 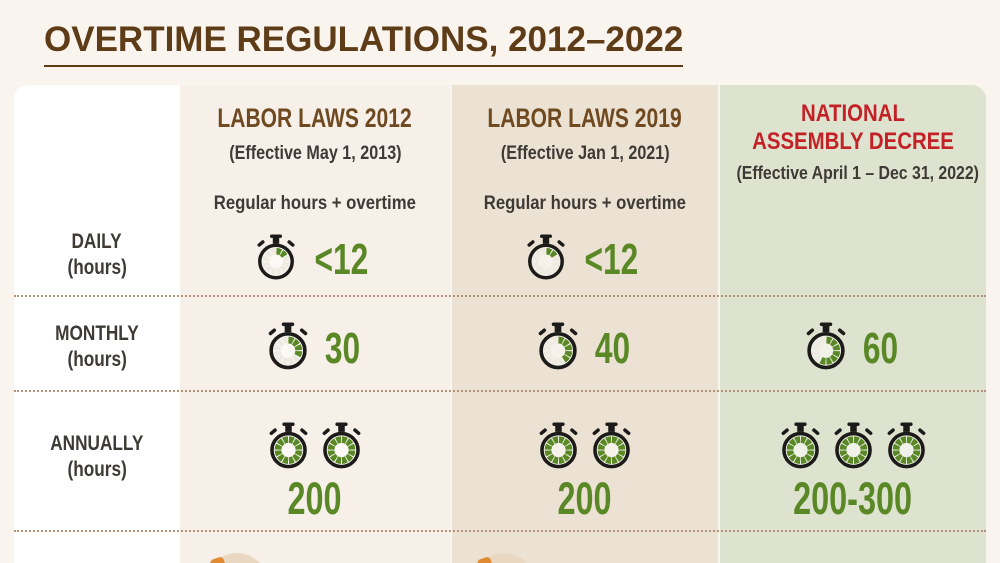 I want to click on cell-annually-decree: 200-300, so click(x=853, y=471).